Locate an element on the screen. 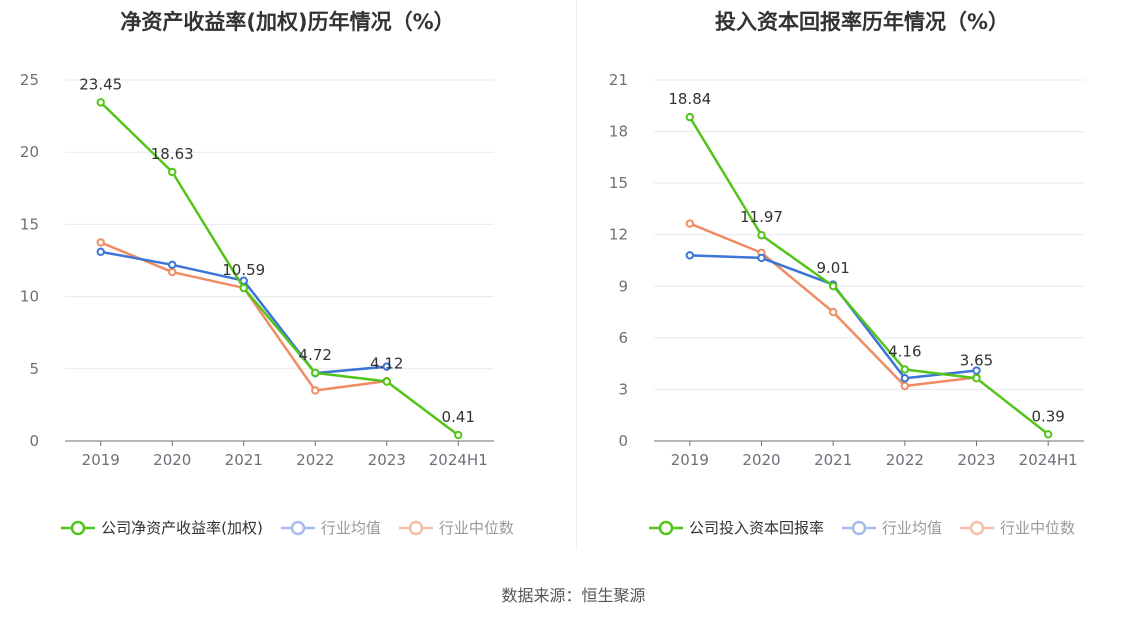 This screenshot has height=619, width=1147. data-label: 0.41 is located at coordinates (458, 417).